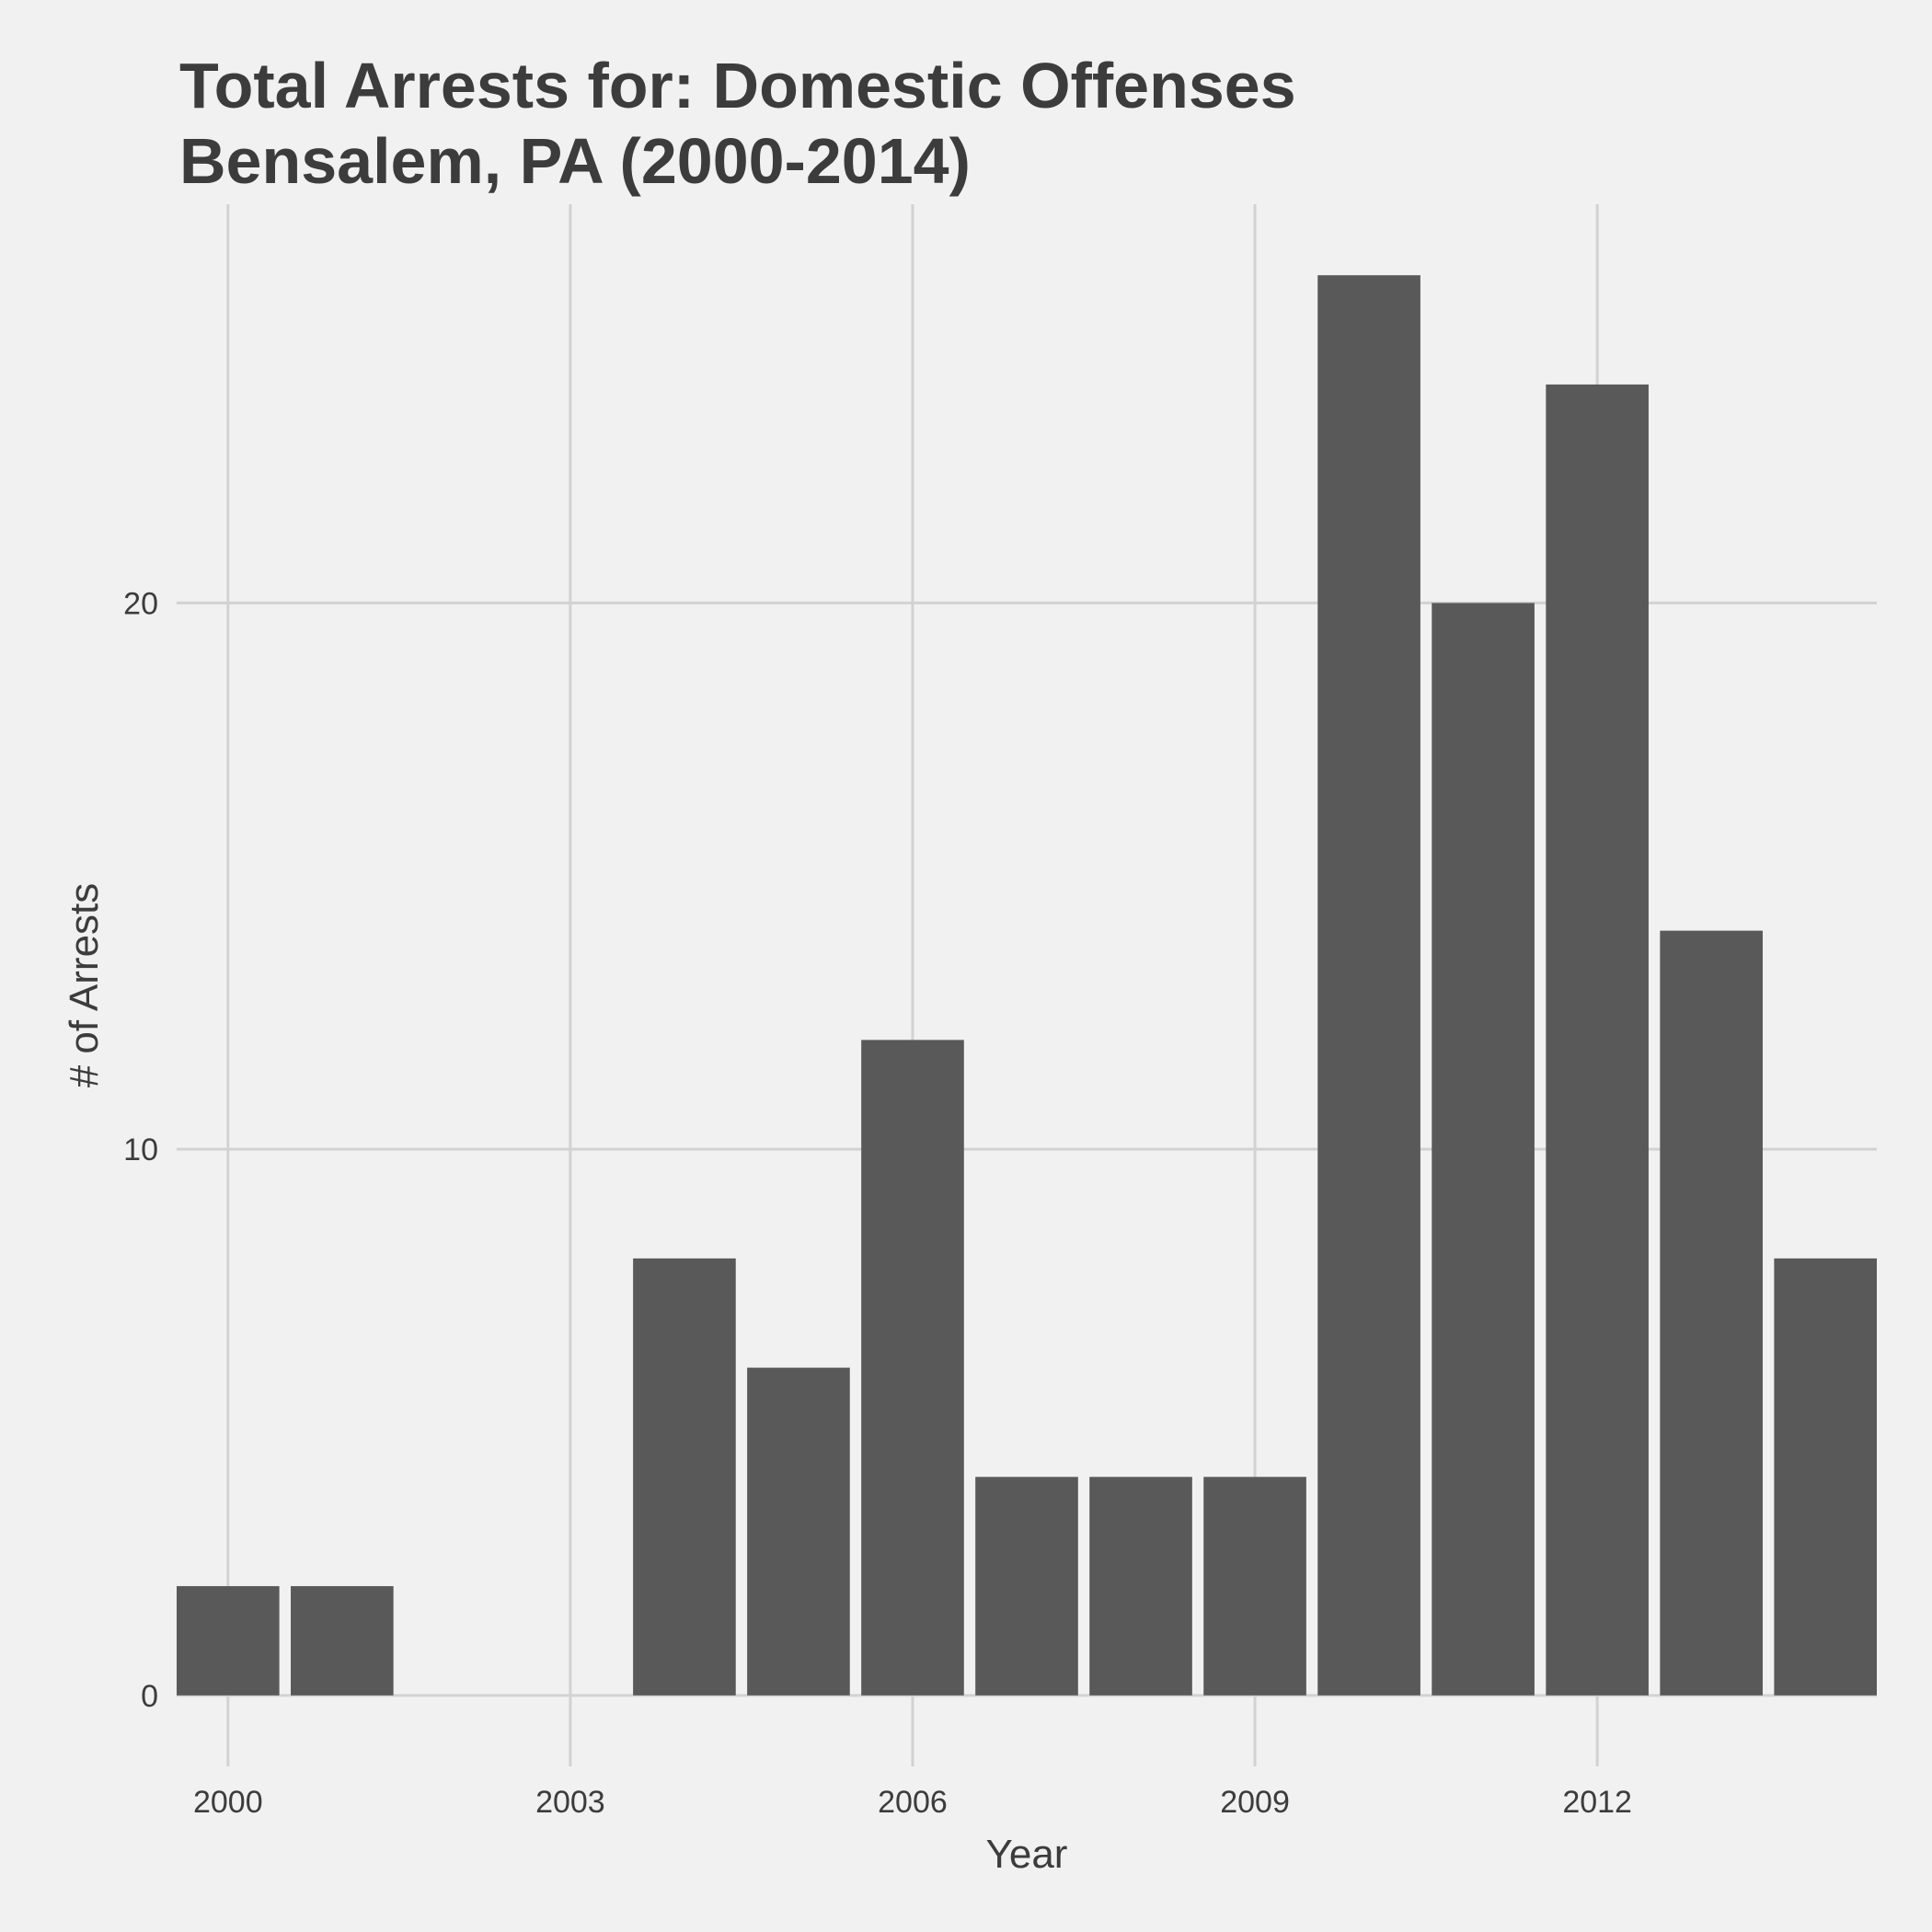 Image resolution: width=1932 pixels, height=1932 pixels. Describe the element at coordinates (912, 1368) in the screenshot. I see `bar-2006` at that location.